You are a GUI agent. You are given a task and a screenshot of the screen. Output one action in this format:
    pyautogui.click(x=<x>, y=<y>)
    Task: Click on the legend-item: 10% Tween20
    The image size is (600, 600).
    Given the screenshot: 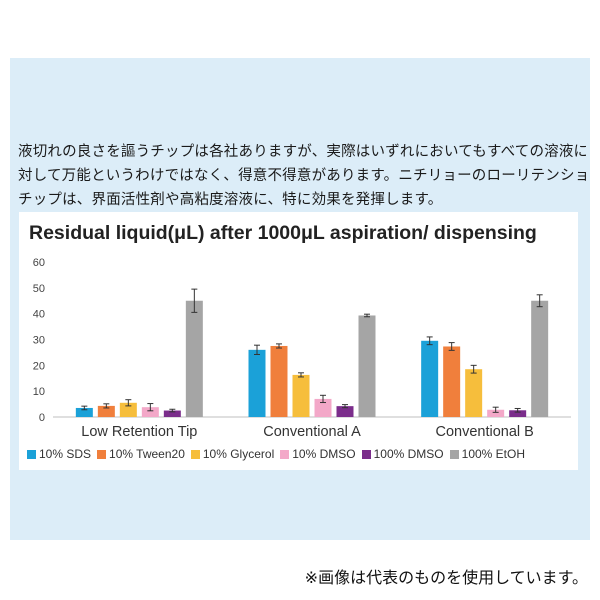 What is the action you would take?
    pyautogui.click(x=141, y=454)
    